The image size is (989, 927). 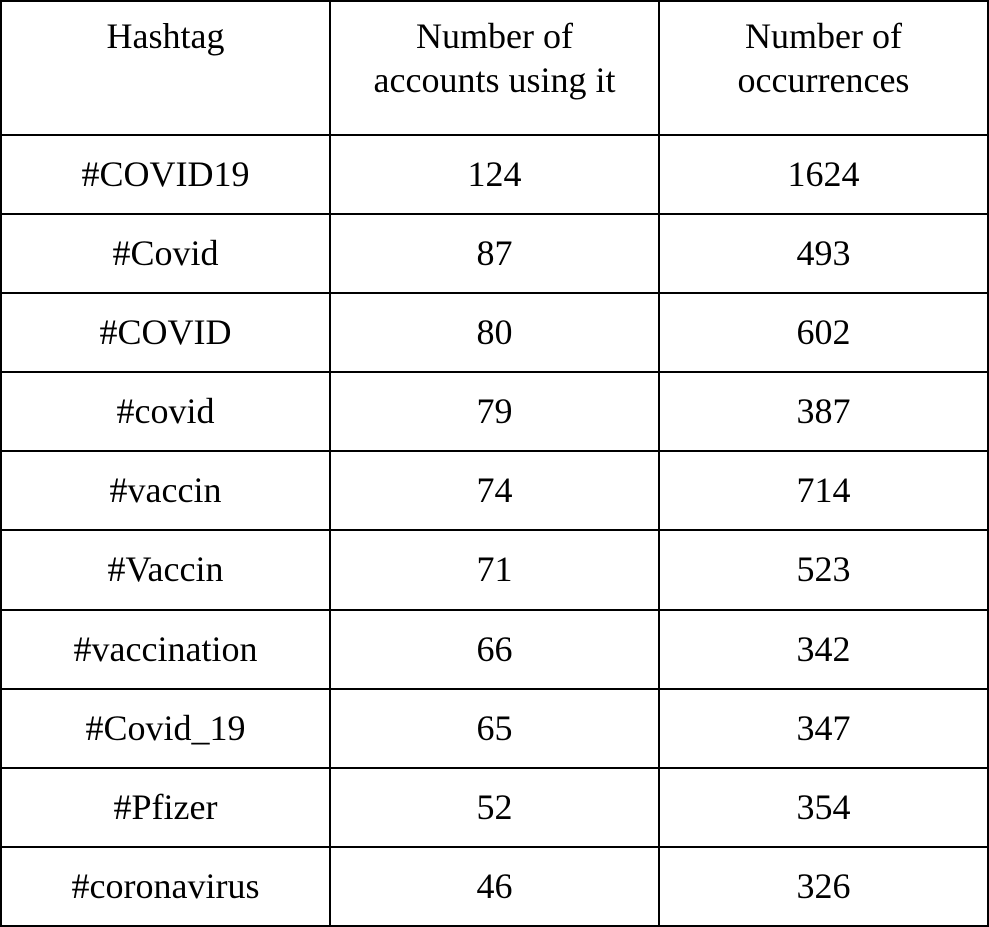 What do you see at coordinates (165, 412) in the screenshot?
I see `hashtag-cell: #covid` at bounding box center [165, 412].